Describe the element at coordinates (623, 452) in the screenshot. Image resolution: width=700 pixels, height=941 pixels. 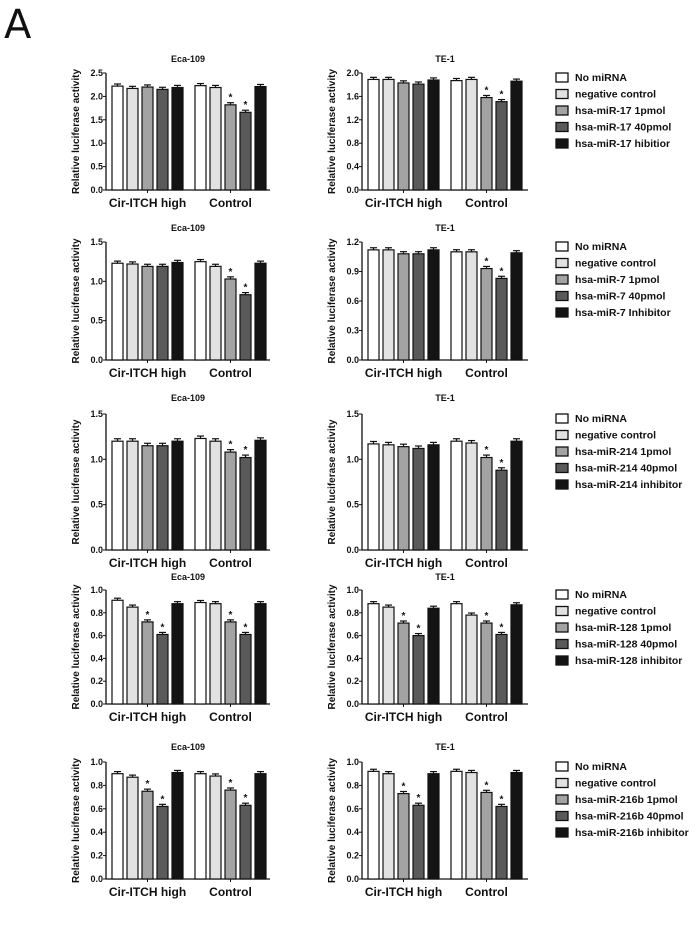
I see `legend-label: hsa-miR-214 1pmol` at that location.